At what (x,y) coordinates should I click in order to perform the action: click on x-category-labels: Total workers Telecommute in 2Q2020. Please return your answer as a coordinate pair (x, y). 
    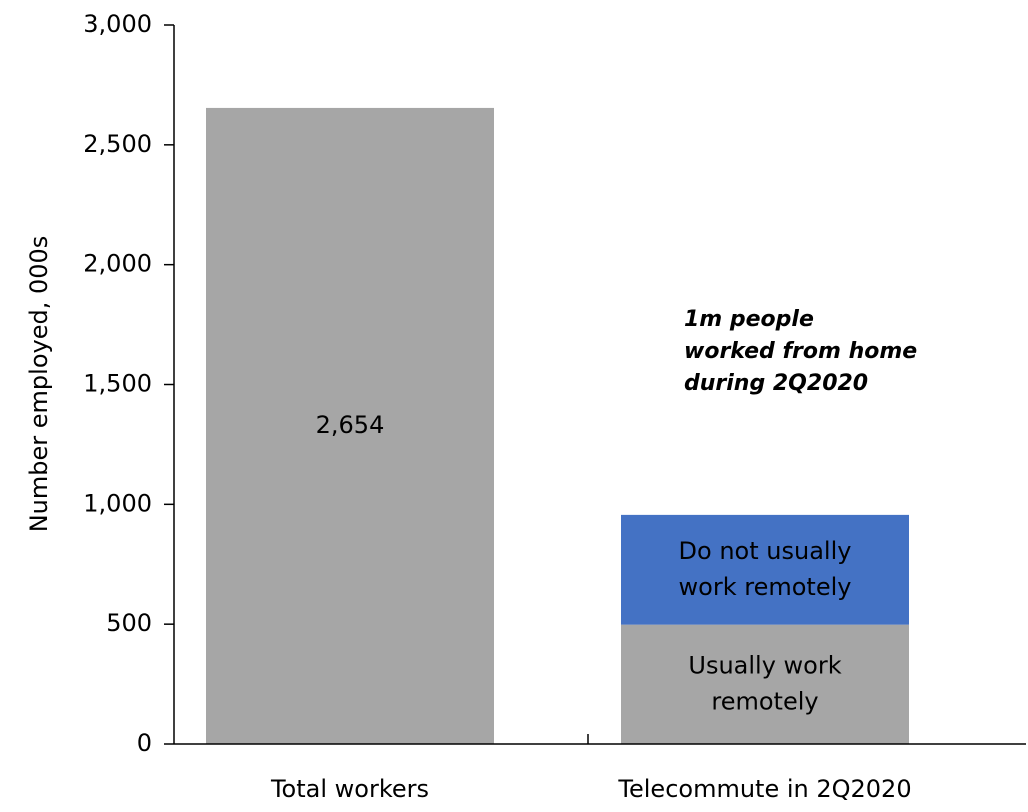
    Looking at the image, I should click on (591, 789).